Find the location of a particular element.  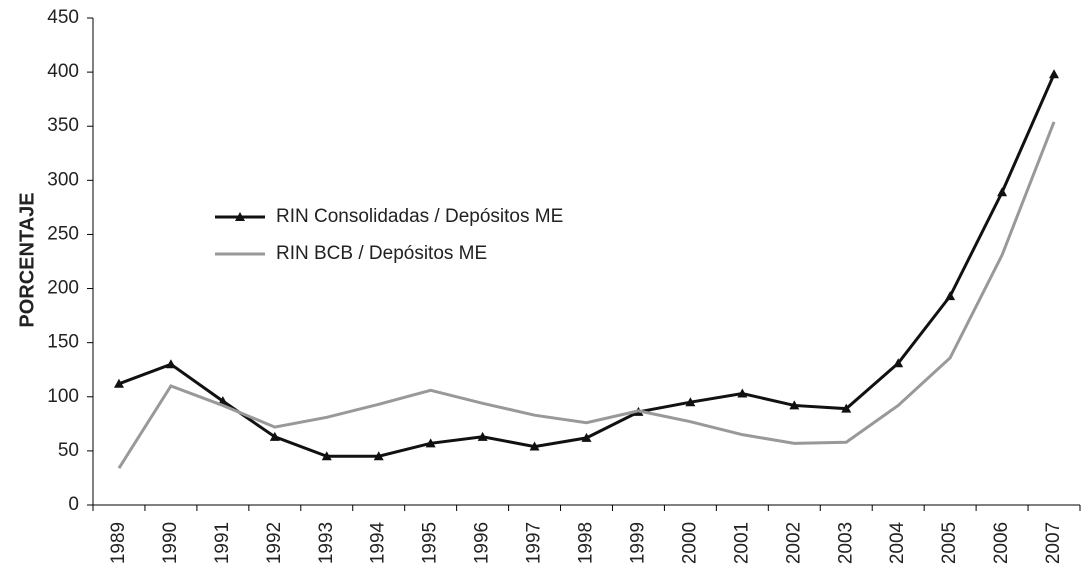

y-tick-label: 150 is located at coordinates (63, 342).